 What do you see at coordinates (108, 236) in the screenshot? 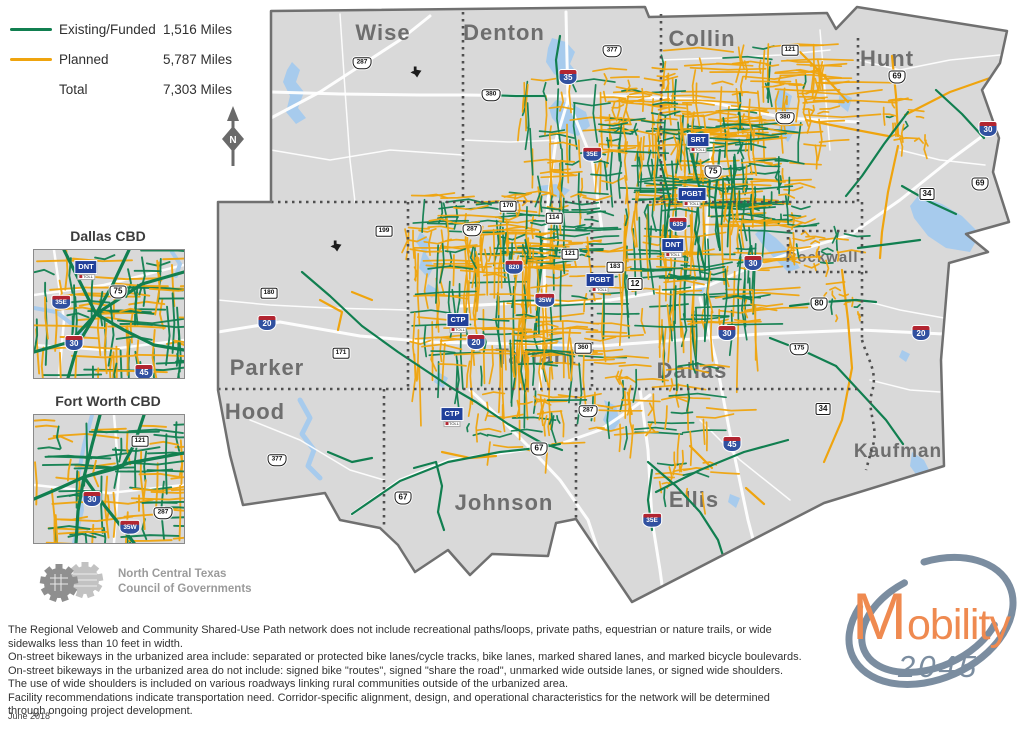
I see `inset-title: Dallas CBD` at bounding box center [108, 236].